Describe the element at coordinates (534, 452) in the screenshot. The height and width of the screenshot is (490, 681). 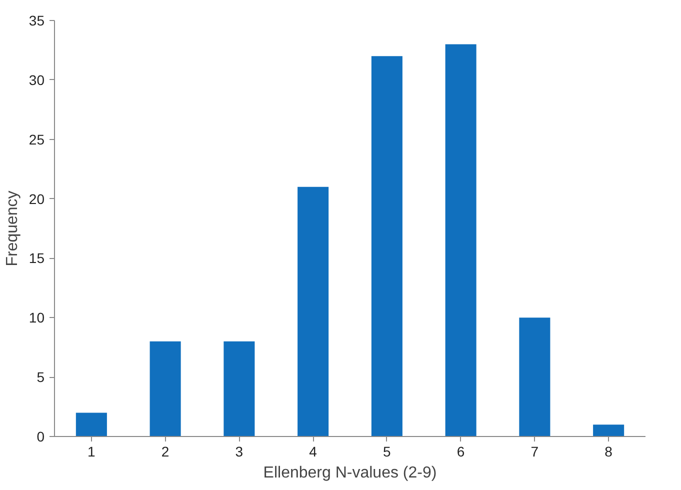
I see `x-tick-label: 7` at that location.